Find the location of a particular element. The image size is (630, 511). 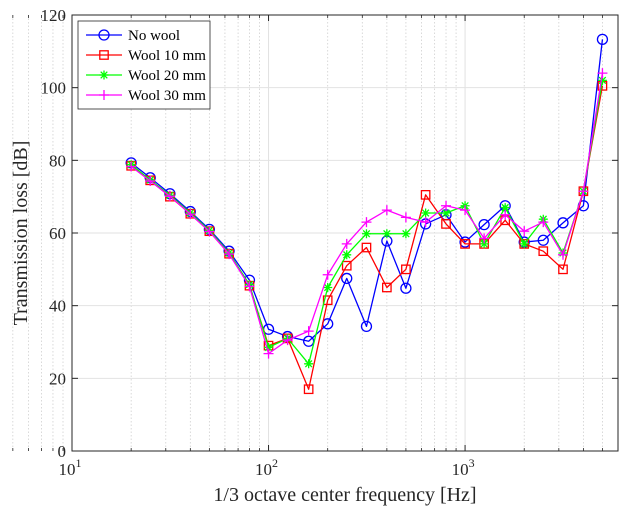

y-tick-label: 60 is located at coordinates (57, 233).